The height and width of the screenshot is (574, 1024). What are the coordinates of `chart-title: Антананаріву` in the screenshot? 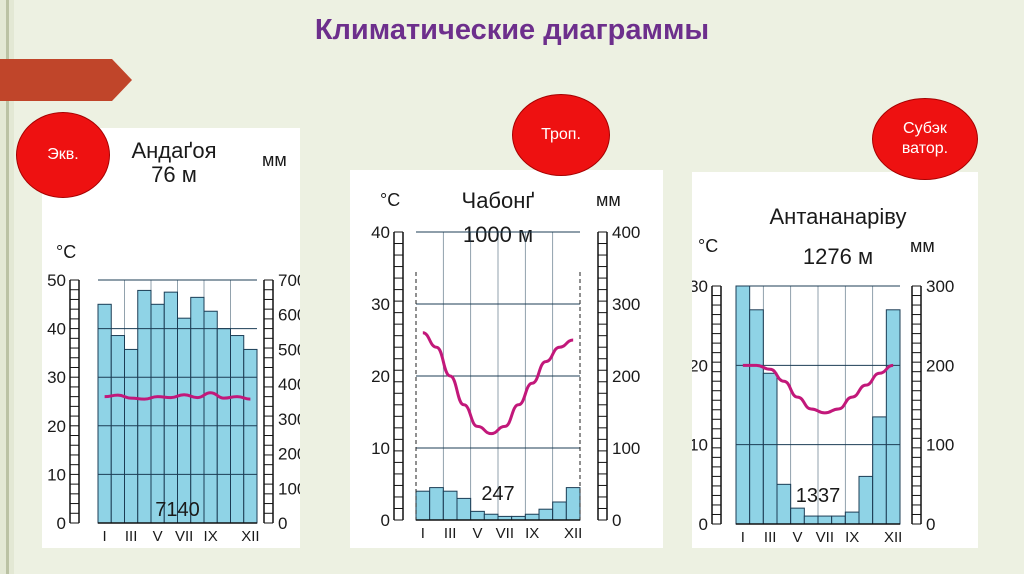 It's located at (838, 216).